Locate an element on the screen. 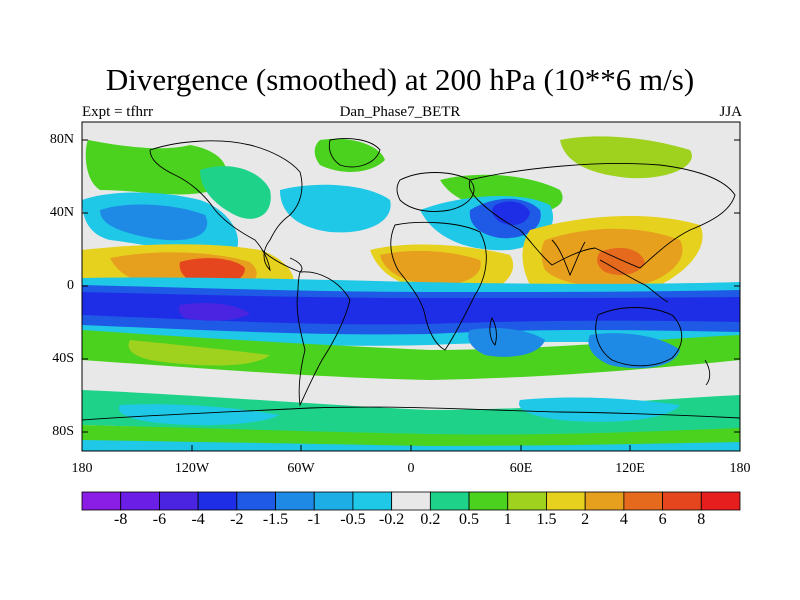 This screenshot has height=600, width=800. lon-label-120w: 120W is located at coordinates (192, 468).